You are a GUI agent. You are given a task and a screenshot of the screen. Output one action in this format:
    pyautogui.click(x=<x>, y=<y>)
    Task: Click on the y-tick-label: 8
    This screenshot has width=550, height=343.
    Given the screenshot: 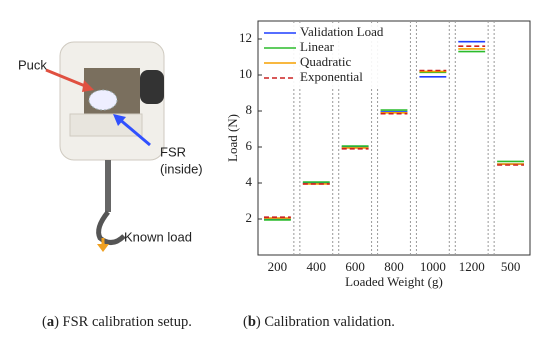 What is the action you would take?
    pyautogui.click(x=249, y=109)
    